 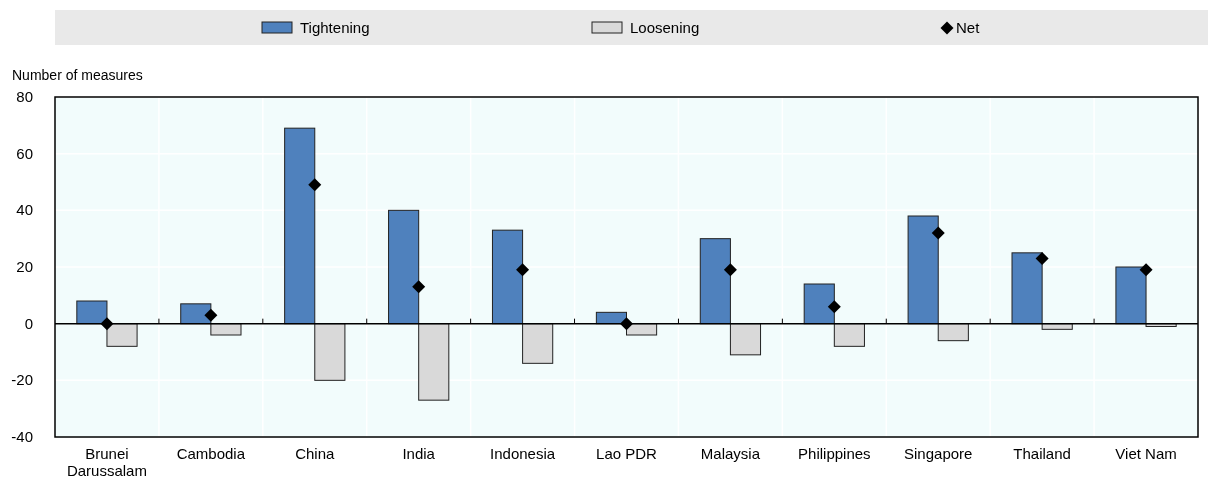 What do you see at coordinates (22, 436) in the screenshot?
I see `y-tick-label: -40` at bounding box center [22, 436].